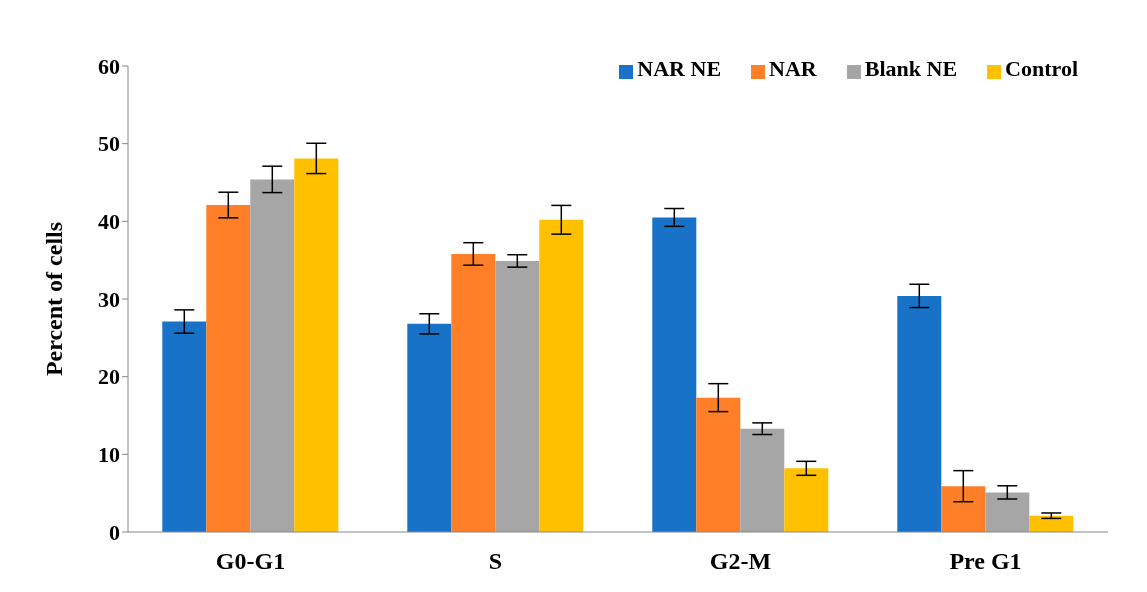  Describe the element at coordinates (114, 532) in the screenshot. I see `y-tick-label: 0` at that location.